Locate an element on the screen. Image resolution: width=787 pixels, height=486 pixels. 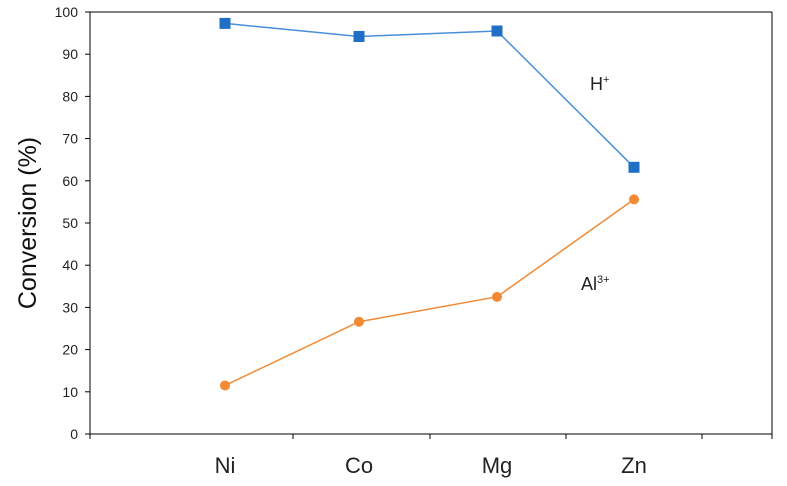
y-tick-label: 70 is located at coordinates (70, 139).